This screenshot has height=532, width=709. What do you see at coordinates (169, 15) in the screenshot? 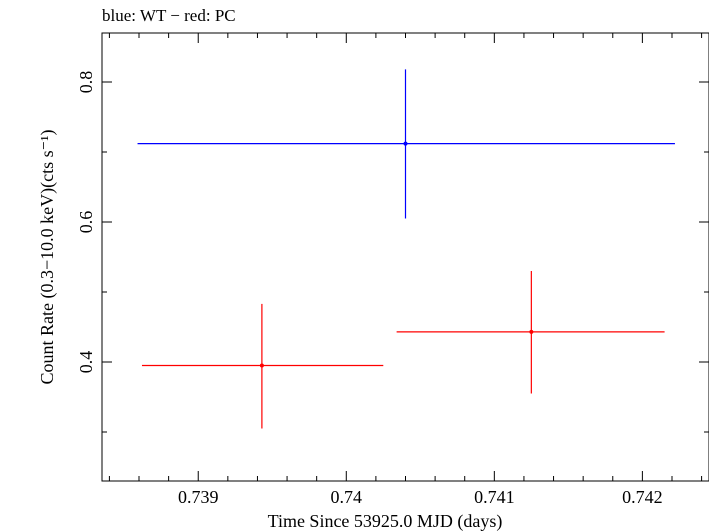
I see `chart-title: blue: WT − red: PC` at bounding box center [169, 15].